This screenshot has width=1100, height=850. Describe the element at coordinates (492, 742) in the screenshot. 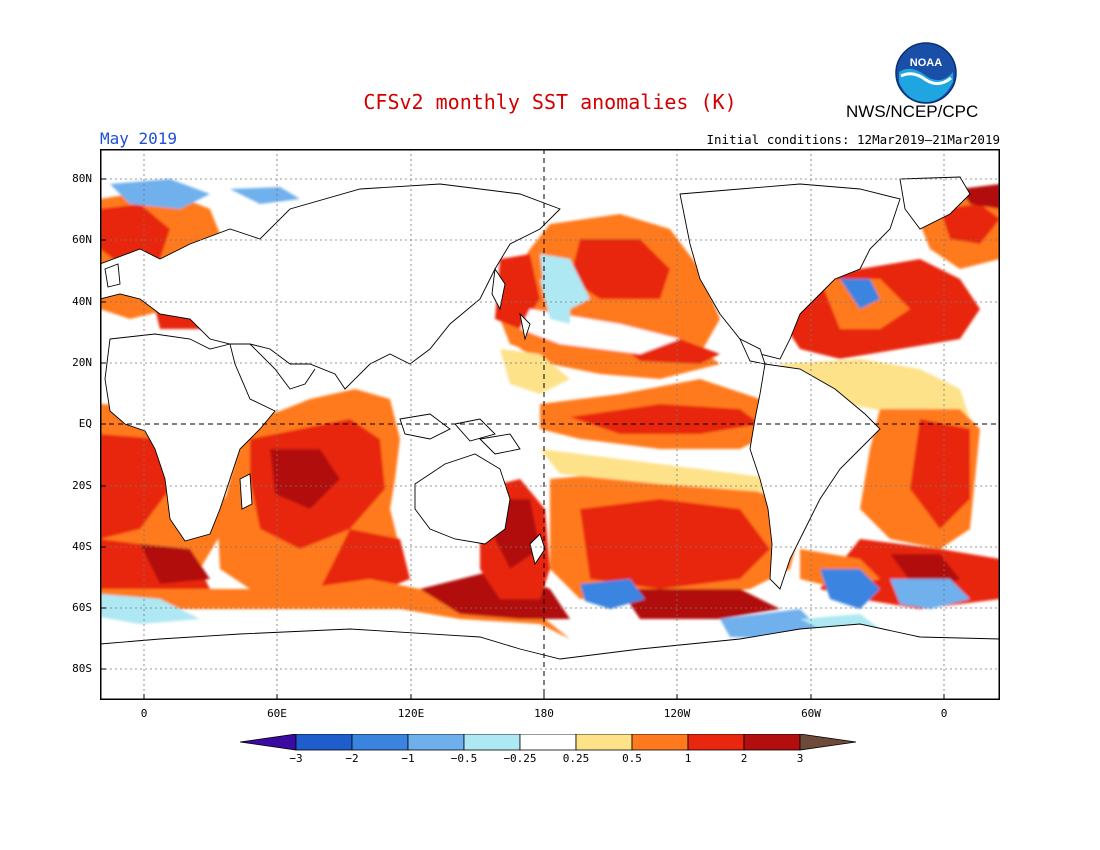

I see `colorbar-swatch-m05-m025` at that location.